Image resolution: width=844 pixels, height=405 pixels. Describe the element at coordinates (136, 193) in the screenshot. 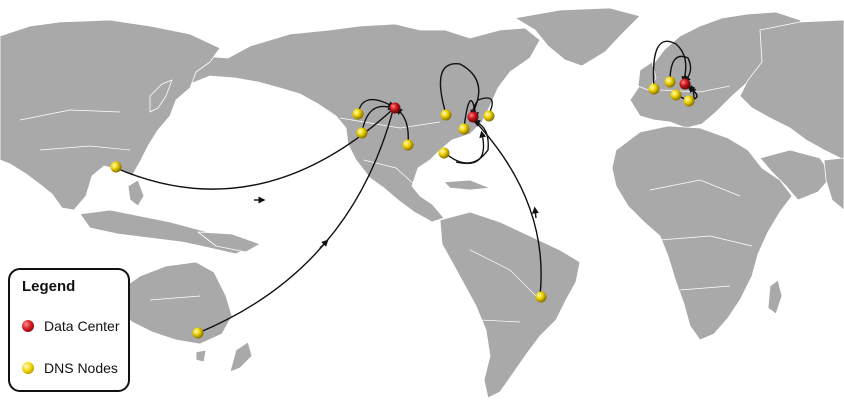

I see `philippines` at that location.